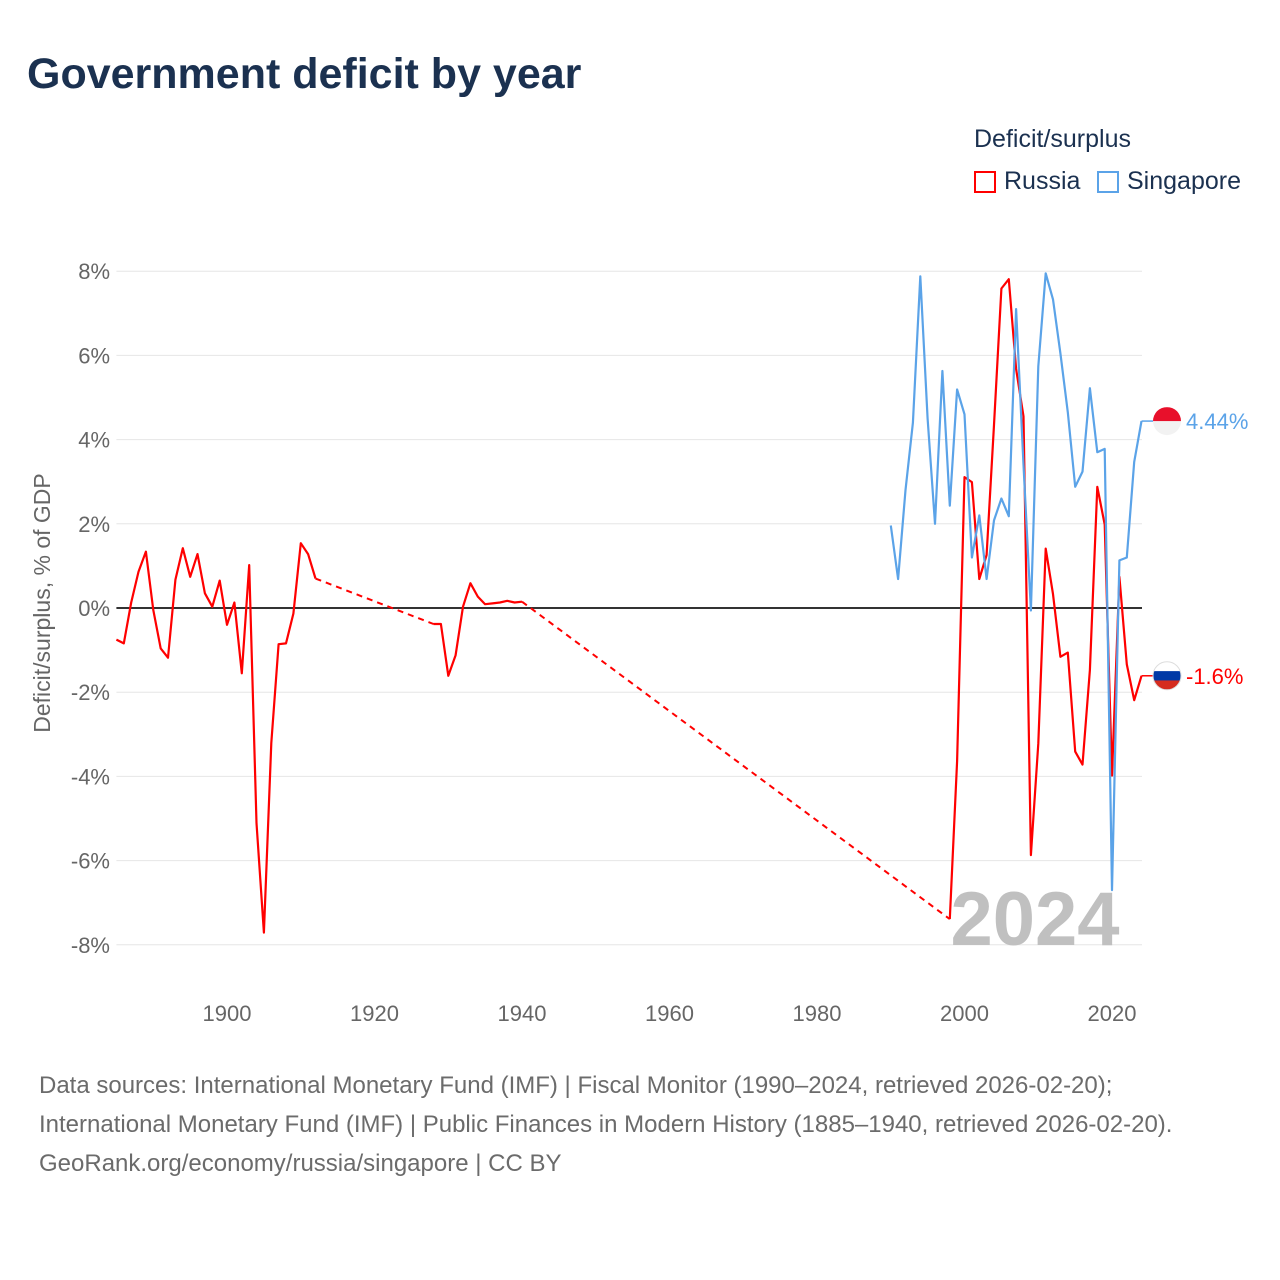  Describe the element at coordinates (1052, 139) in the screenshot. I see `legend-title: Deficit/surplus` at that location.